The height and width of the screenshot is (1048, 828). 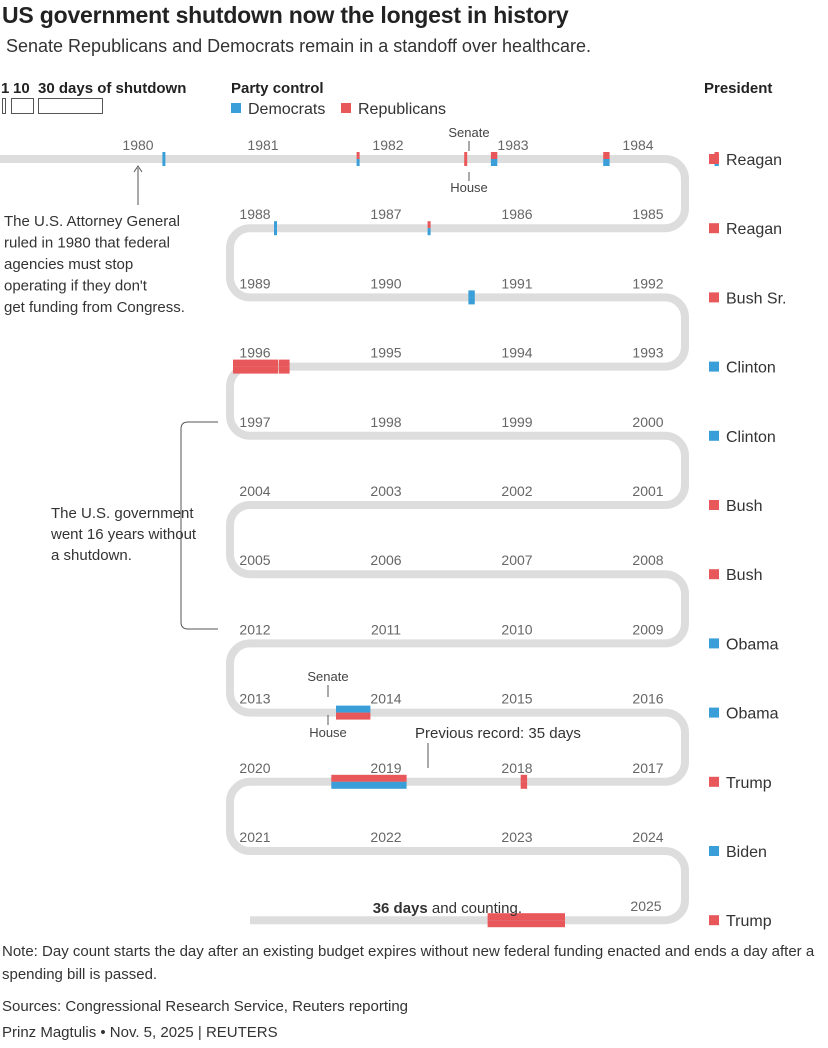 I want to click on shutdown-bar-2025-10-01-top, so click(x=526, y=917).